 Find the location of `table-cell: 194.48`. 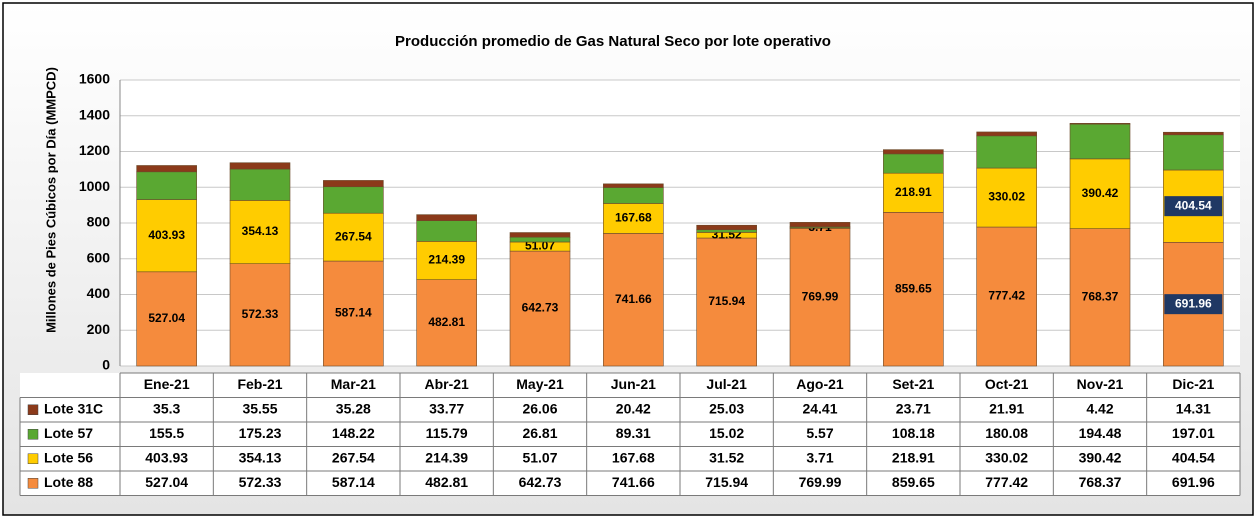

table-cell: 194.48 is located at coordinates (1100, 433).